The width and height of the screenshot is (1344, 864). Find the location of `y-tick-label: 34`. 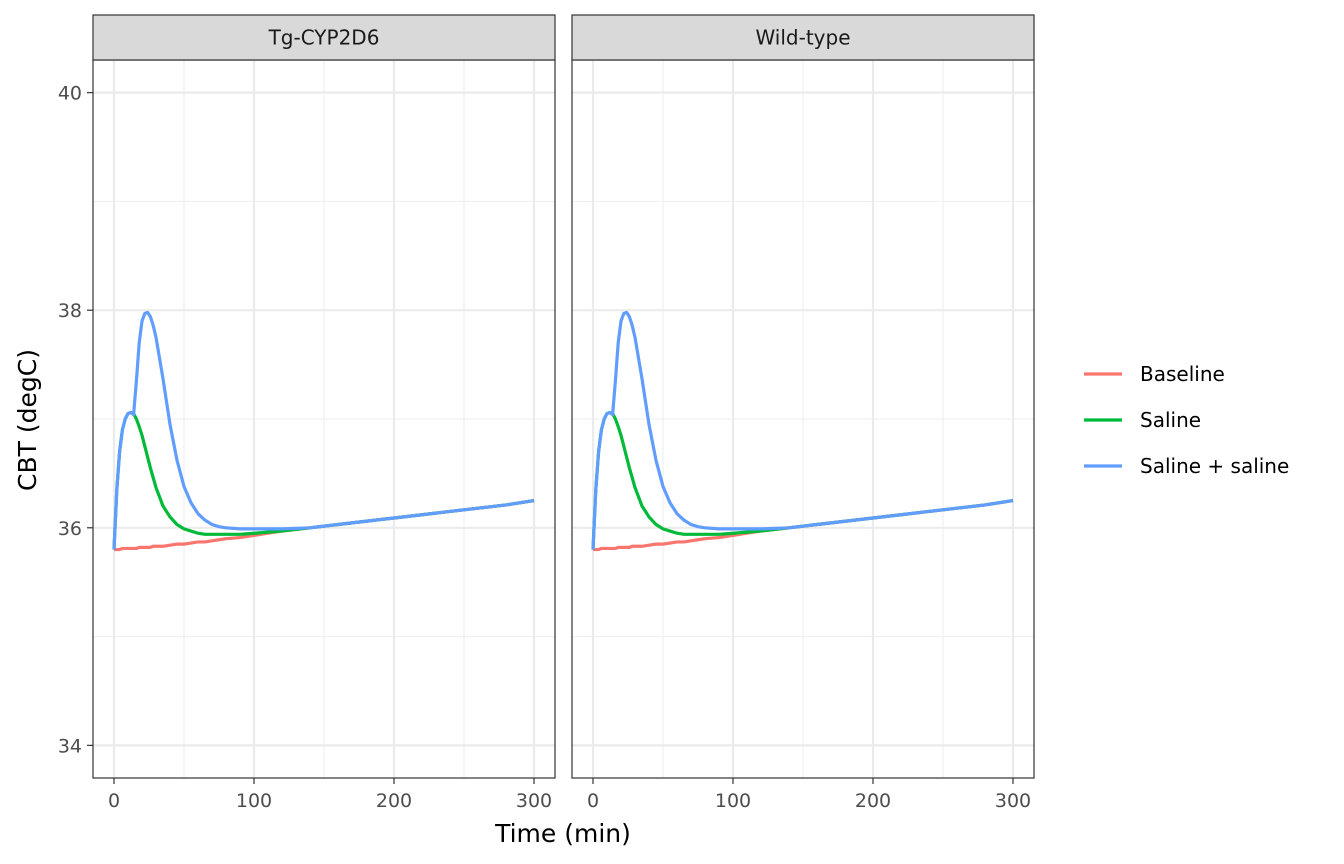

y-tick-label: 34 is located at coordinates (70, 746).